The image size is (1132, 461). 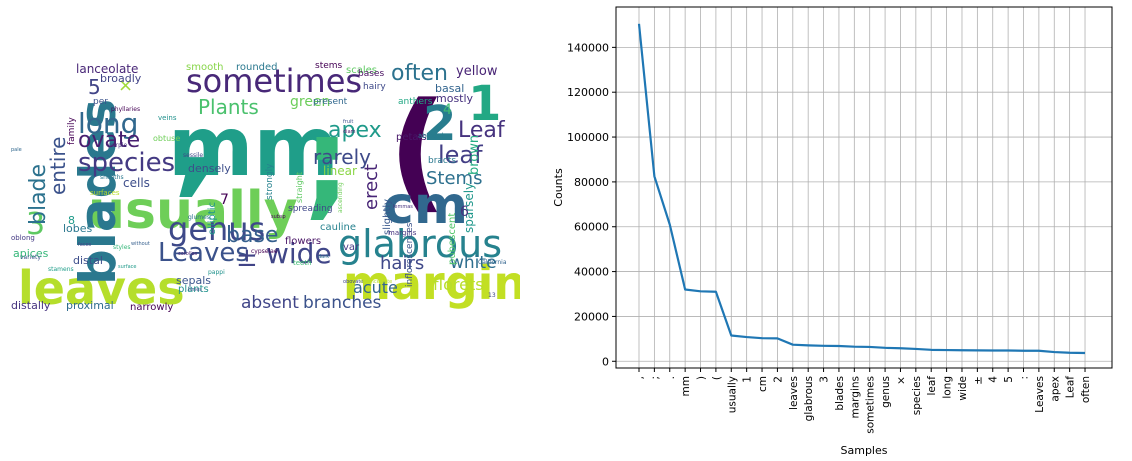 What do you see at coordinates (431, 136) in the screenshot?
I see `word-cloud-word: abaxial` at bounding box center [431, 136].